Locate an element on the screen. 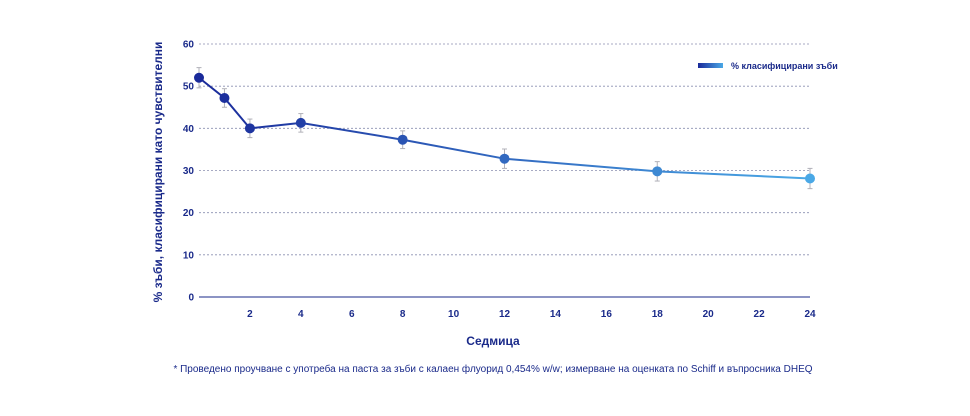 The width and height of the screenshot is (970, 416). y-tick-label: 30 is located at coordinates (189, 171).